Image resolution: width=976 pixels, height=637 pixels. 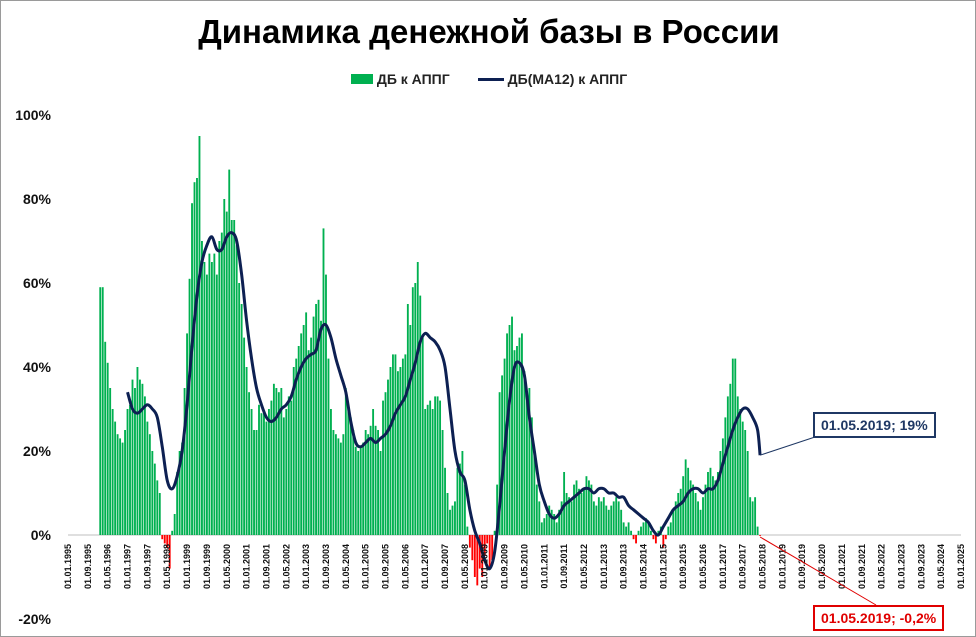 What do you see at coordinates (386, 566) in the screenshot?
I see `x-tick-label: 01.09.2005` at bounding box center [386, 566].